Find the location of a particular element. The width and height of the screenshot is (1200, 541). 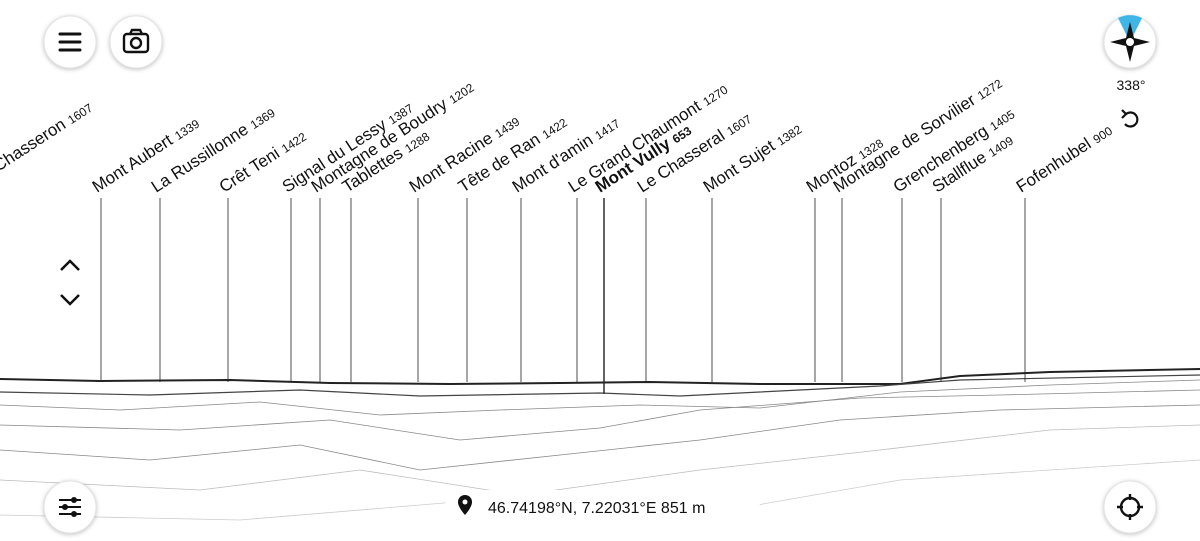

peak: Chasseron1607 is located at coordinates (48, 136).